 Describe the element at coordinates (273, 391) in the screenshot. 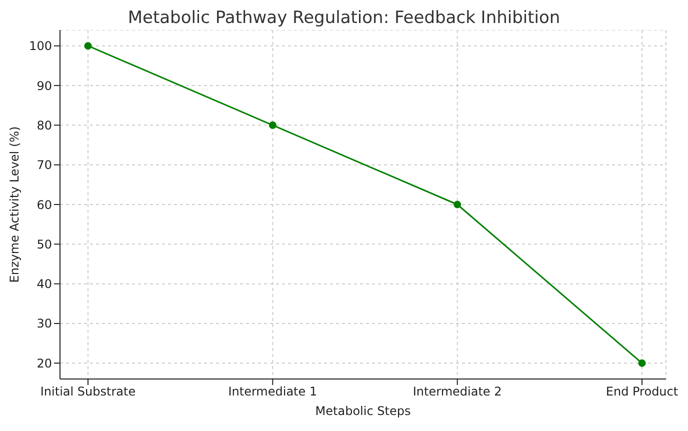

I see `x-tick-label: Intermediate 1` at that location.